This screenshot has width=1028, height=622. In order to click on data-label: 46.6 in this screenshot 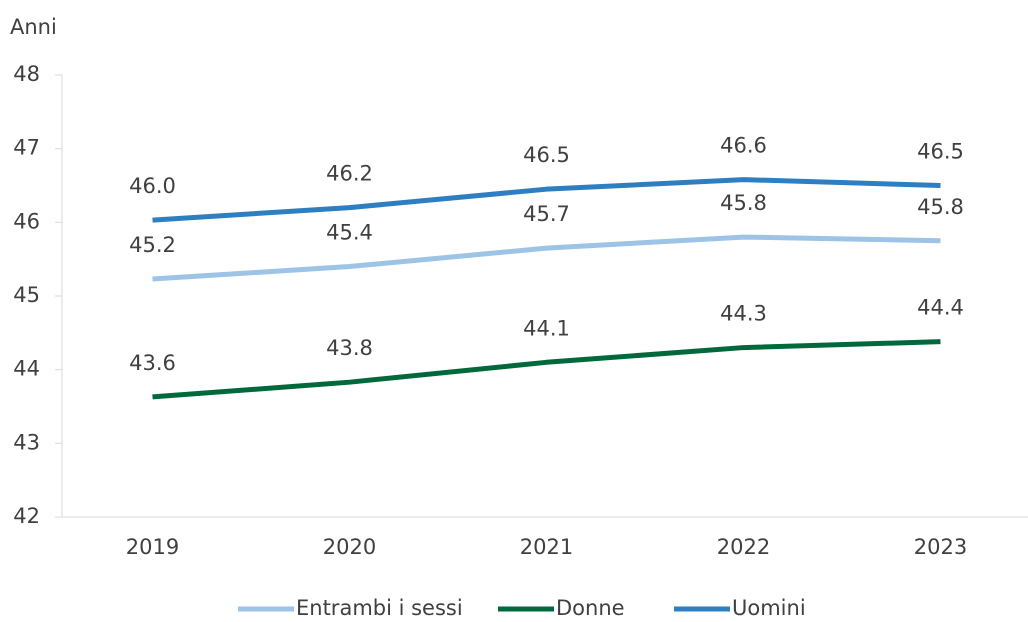, I will do `click(743, 146)`.